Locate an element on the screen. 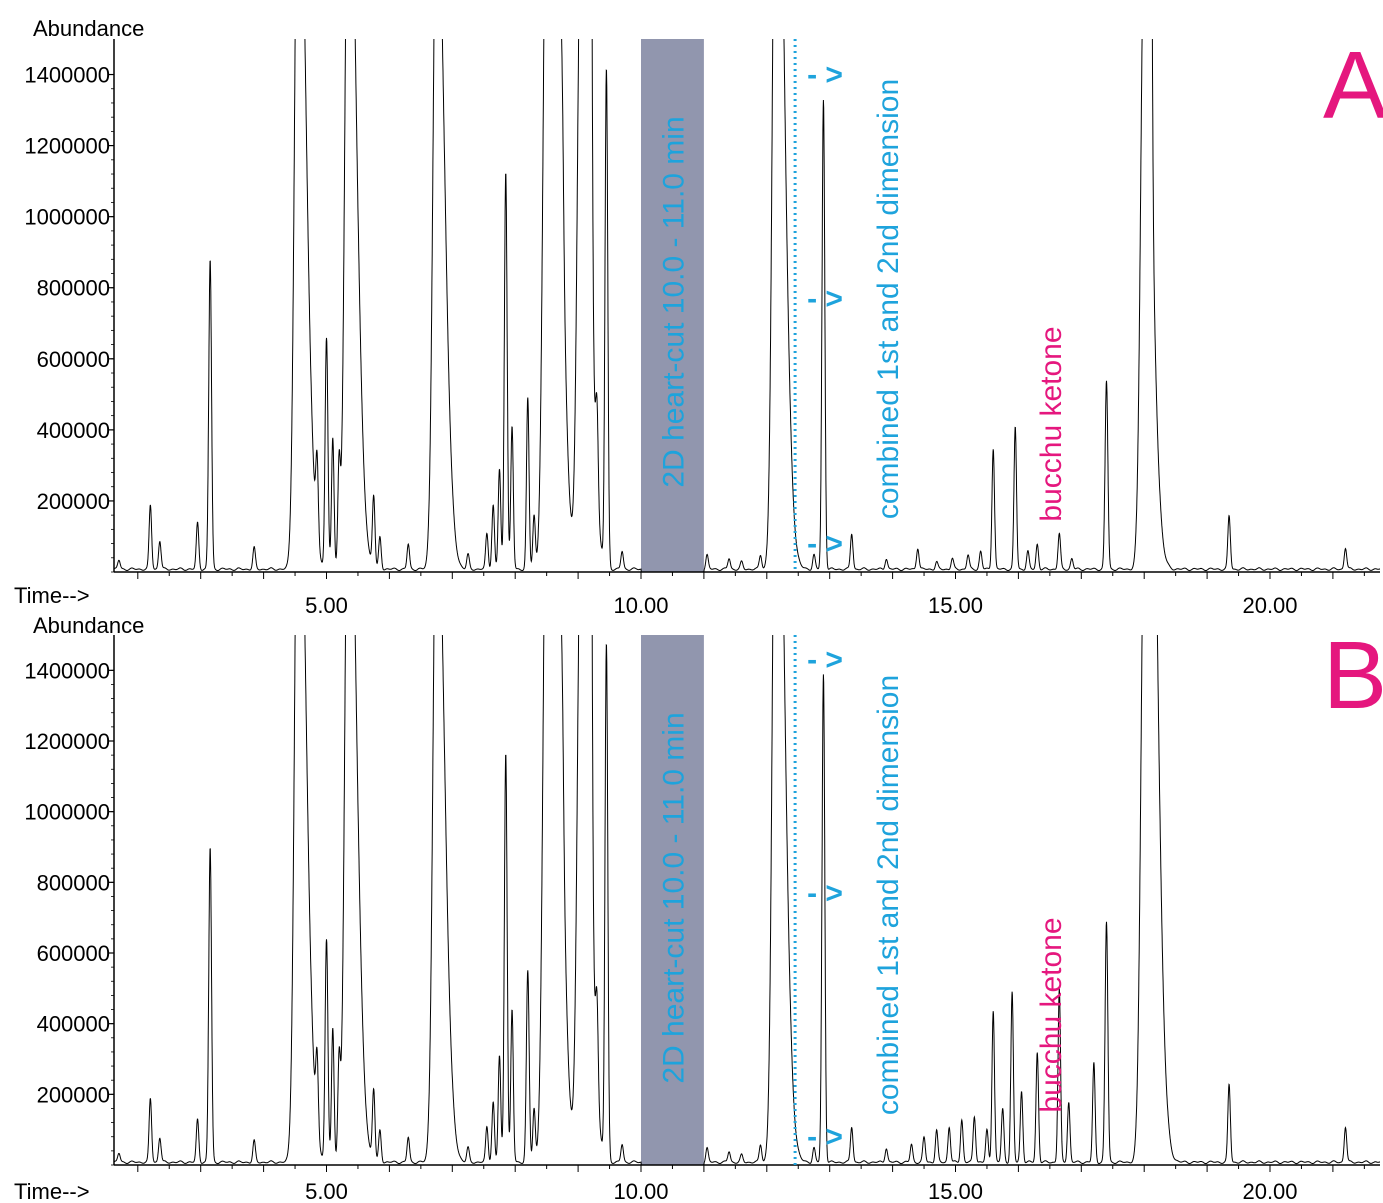 The image size is (1383, 1203). panel-label: A is located at coordinates (1353, 85).